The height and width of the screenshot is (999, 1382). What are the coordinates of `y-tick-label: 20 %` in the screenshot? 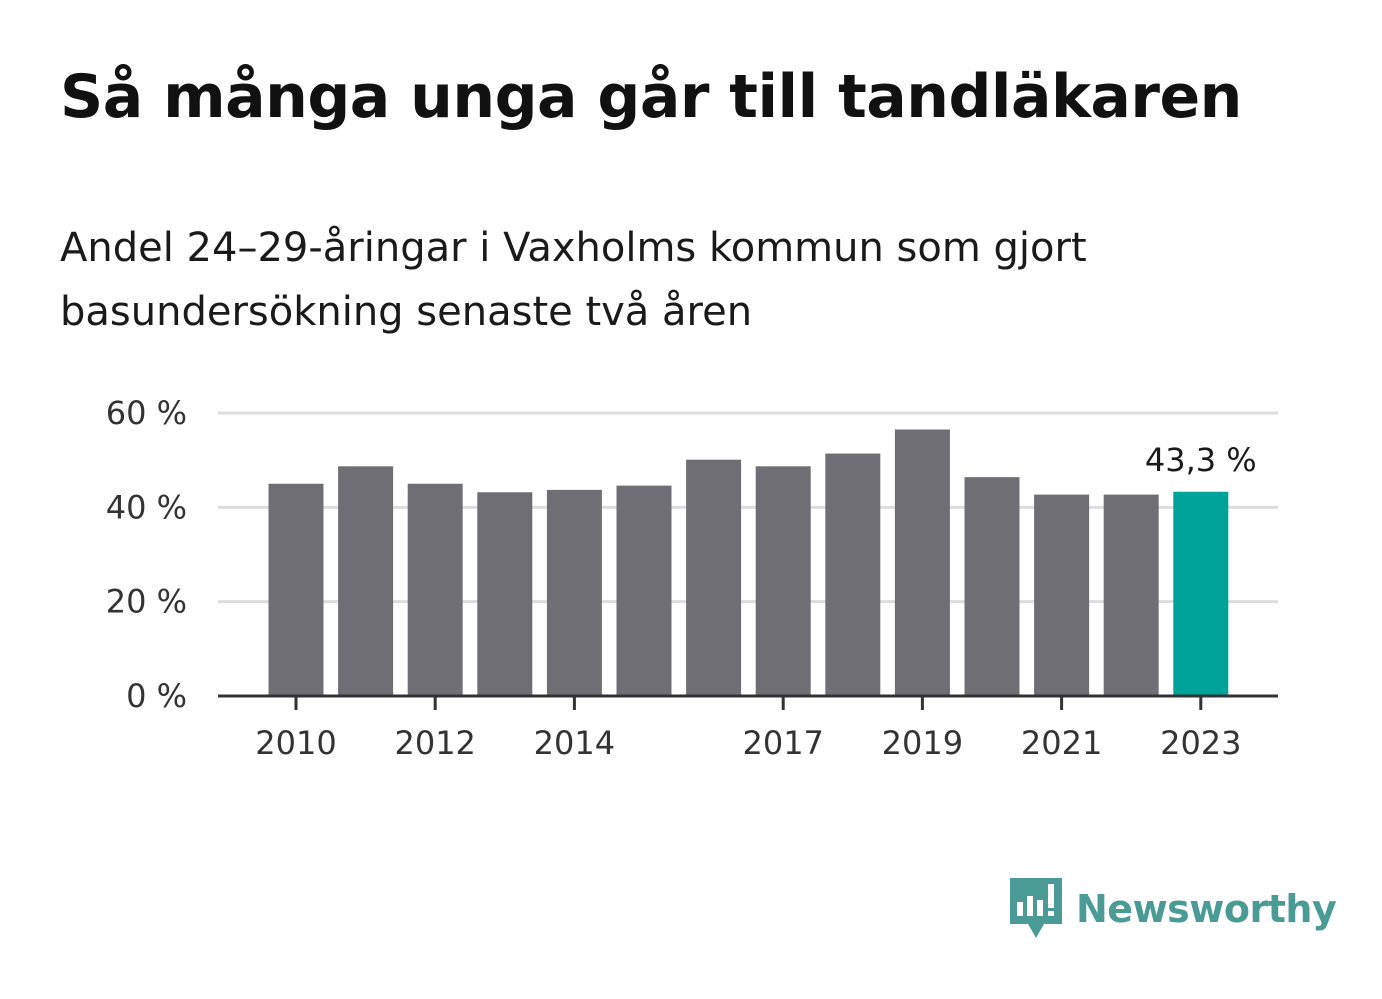 It's located at (146, 602).